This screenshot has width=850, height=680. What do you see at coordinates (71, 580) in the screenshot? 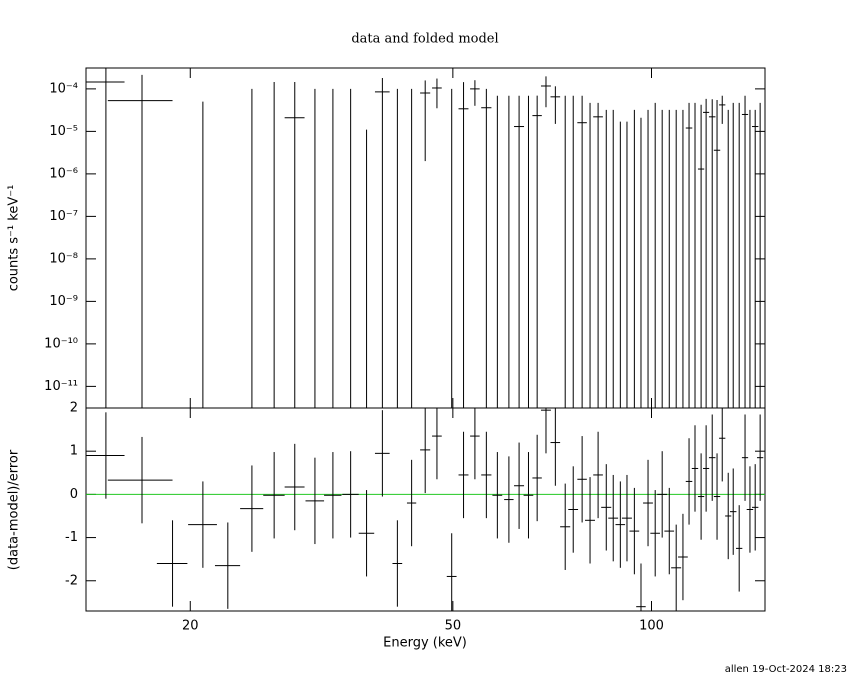
I see `y-tick-label: -2` at bounding box center [71, 580].